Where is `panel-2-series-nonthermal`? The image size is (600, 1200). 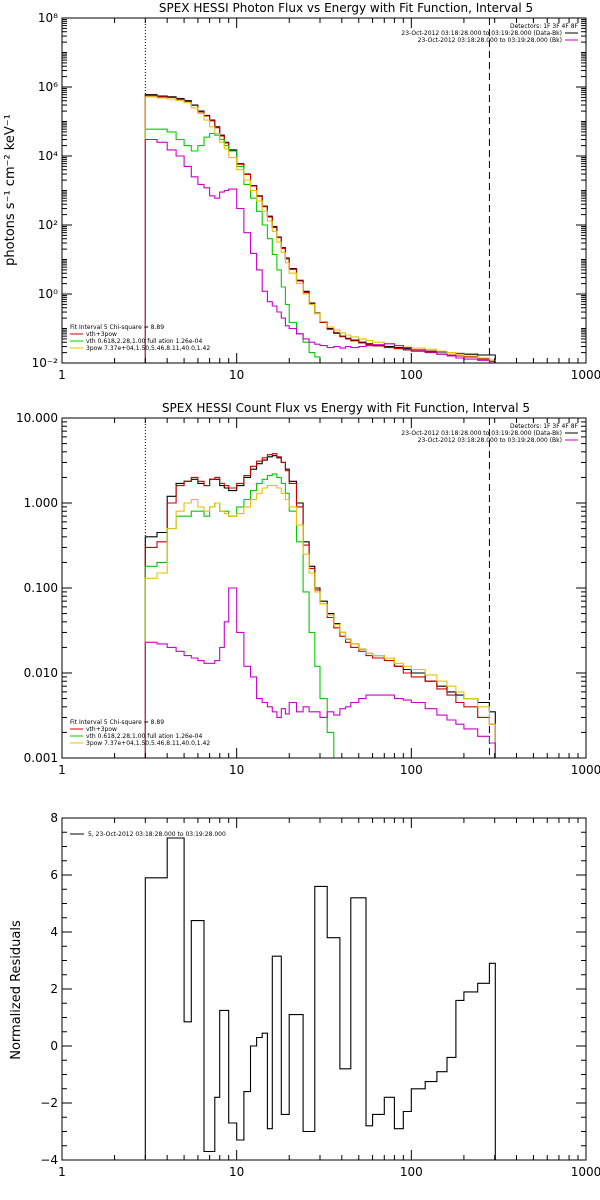
panel-2-series-nonthermal is located at coordinates (320, 621).